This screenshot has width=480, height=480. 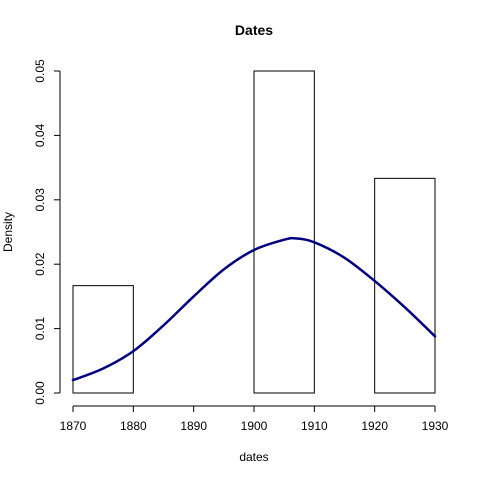 What do you see at coordinates (193, 426) in the screenshot?
I see `x-tick-label-2: 1890` at bounding box center [193, 426].